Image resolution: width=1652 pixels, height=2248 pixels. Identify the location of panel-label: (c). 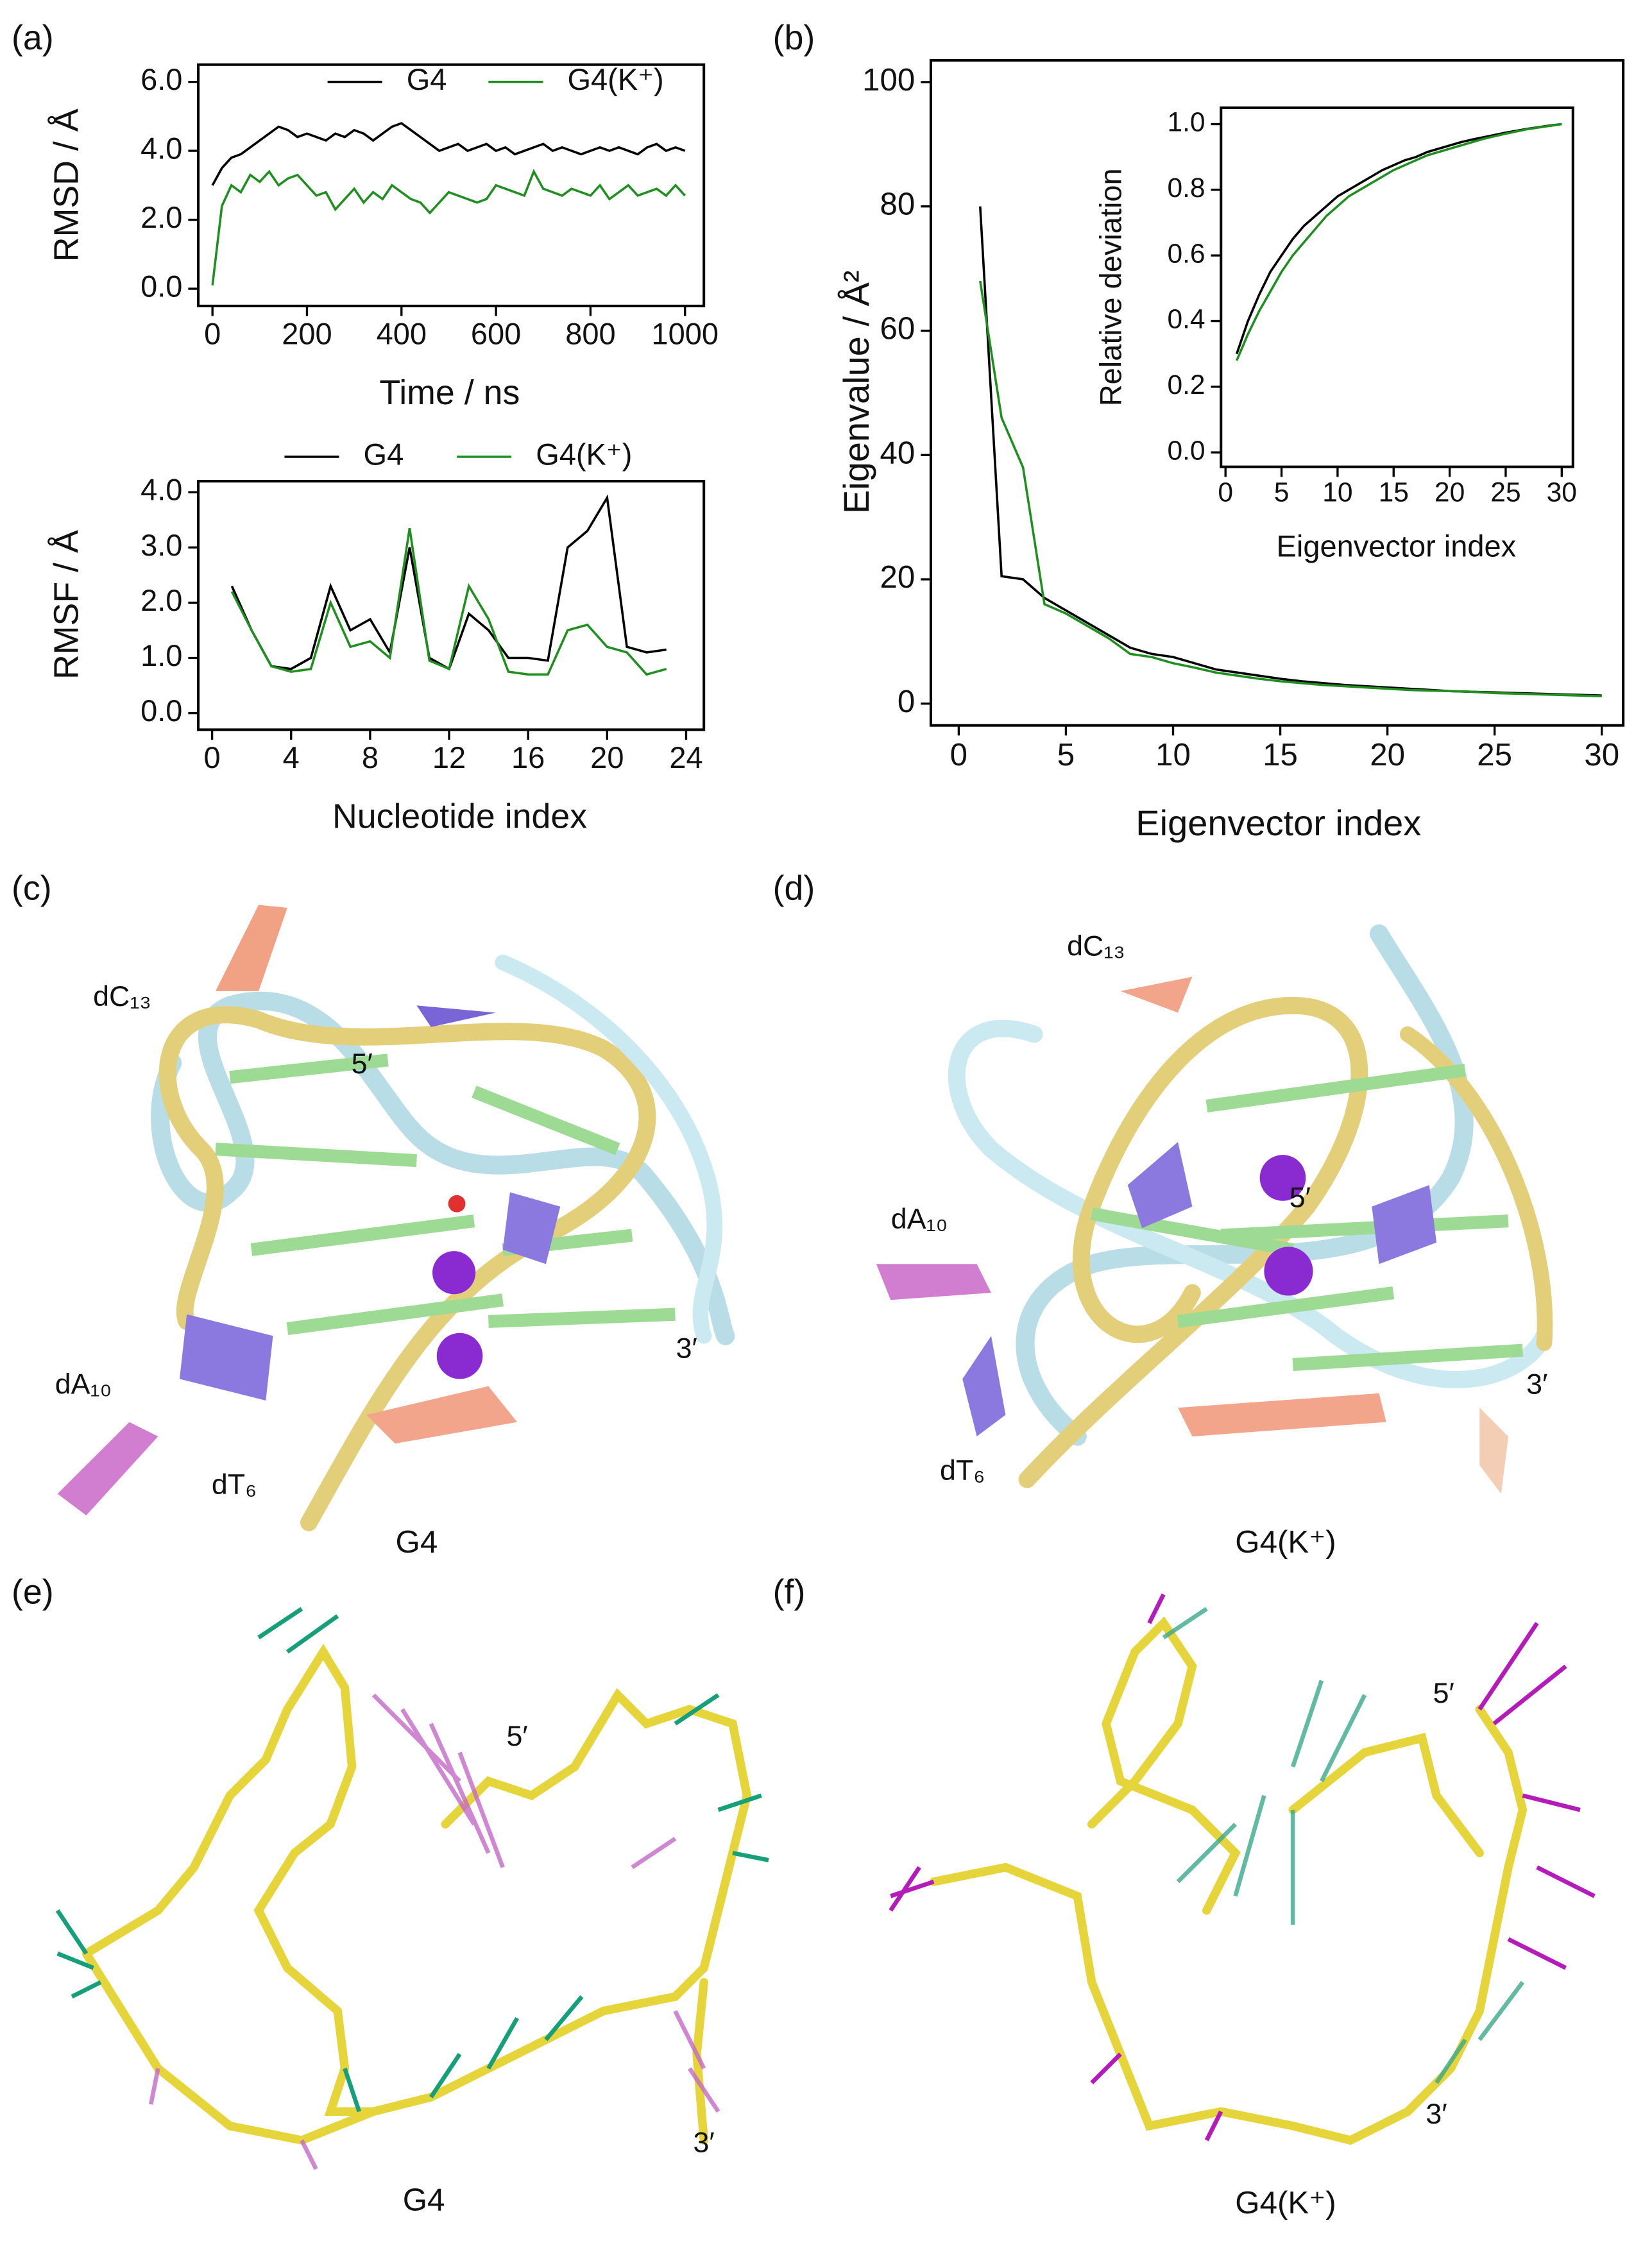
(32, 888).